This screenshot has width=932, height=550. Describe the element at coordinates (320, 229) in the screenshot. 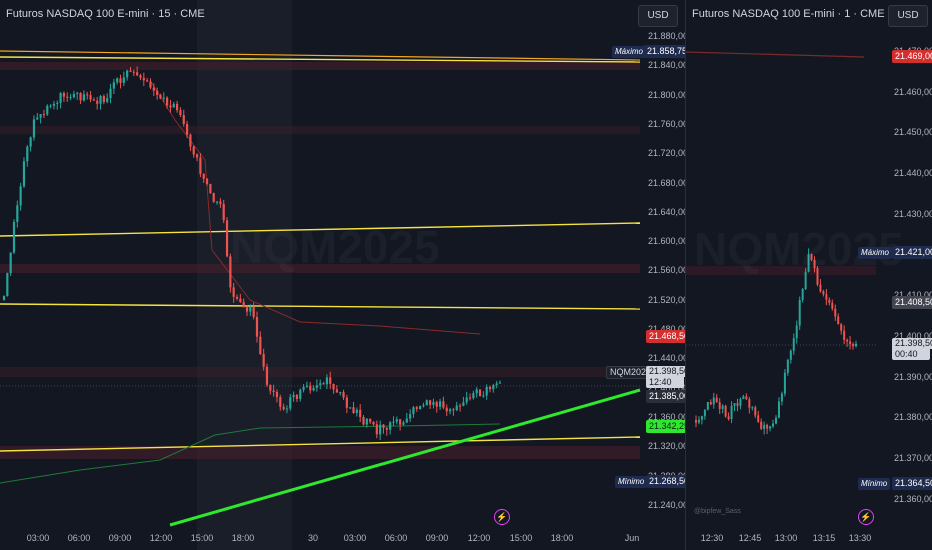

I see `yellow-line-mid` at that location.